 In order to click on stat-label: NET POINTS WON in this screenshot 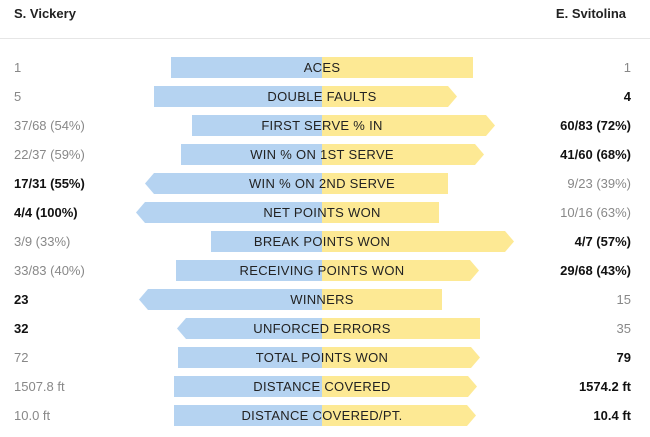, I will do `click(322, 212)`.